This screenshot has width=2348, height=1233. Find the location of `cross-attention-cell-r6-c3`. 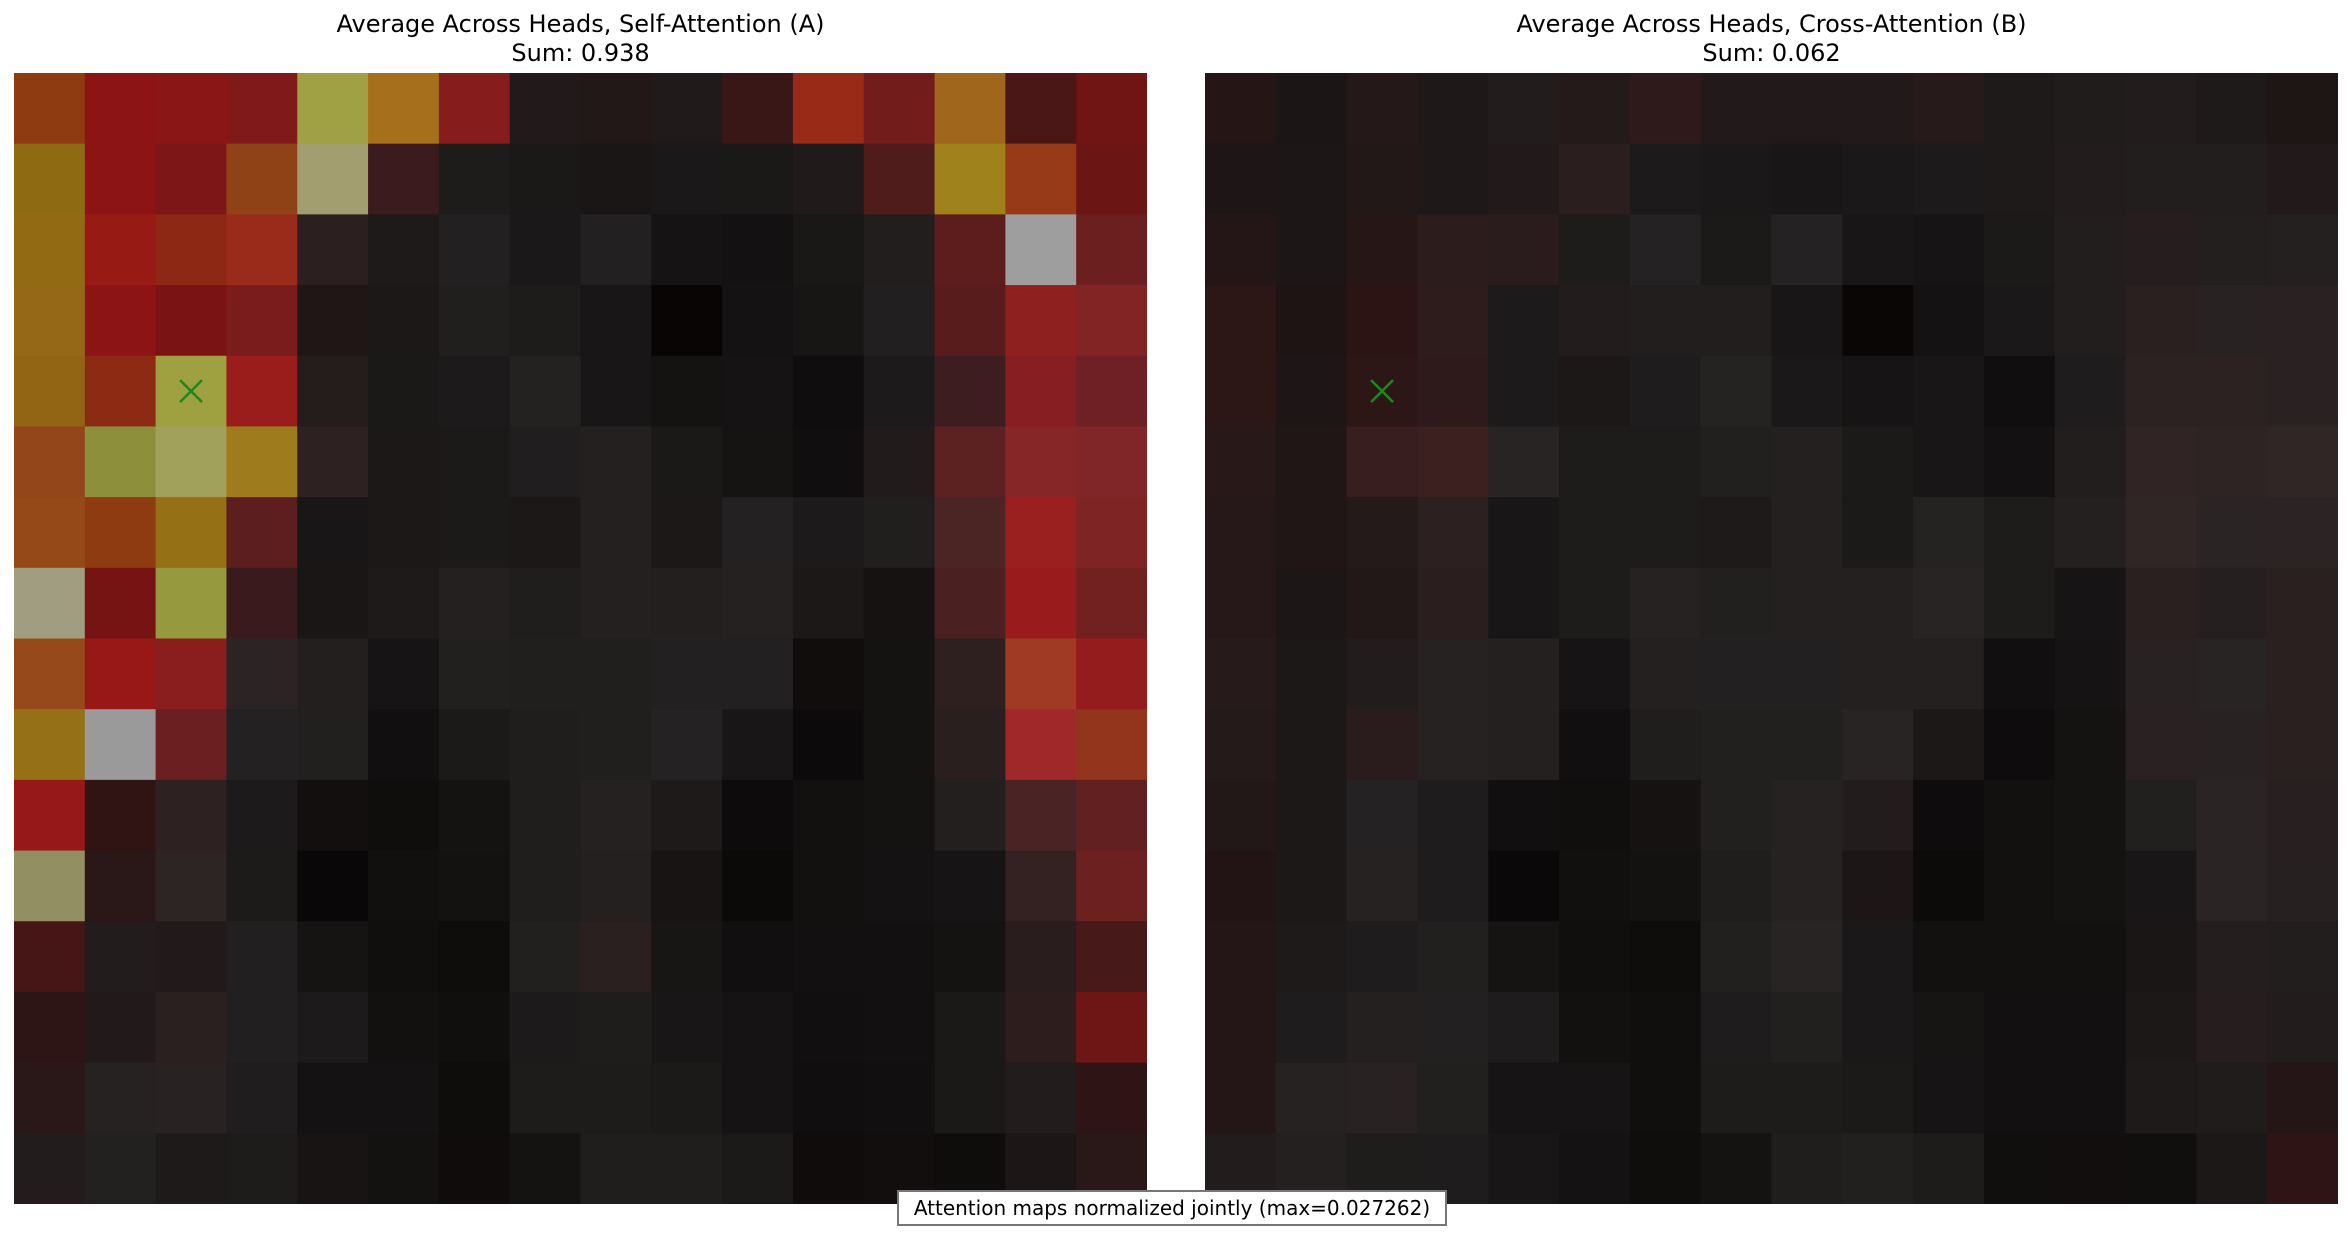

cross-attention-cell-r6-c3 is located at coordinates (1453, 533).